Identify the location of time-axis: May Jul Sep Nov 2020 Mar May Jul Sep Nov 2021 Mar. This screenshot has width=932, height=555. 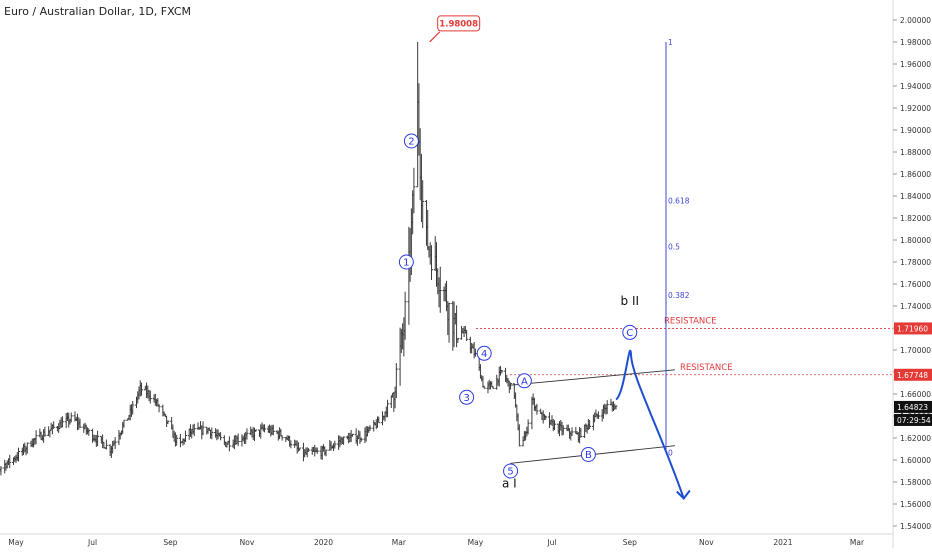
(446, 540).